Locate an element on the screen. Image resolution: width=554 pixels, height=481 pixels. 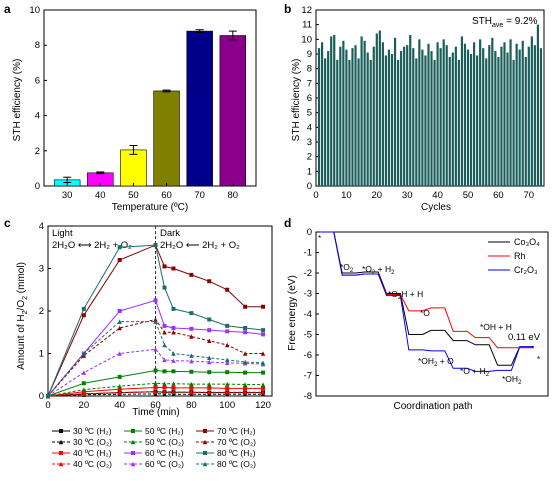
panel-b-x-tick-label: 70 is located at coordinates (529, 195).